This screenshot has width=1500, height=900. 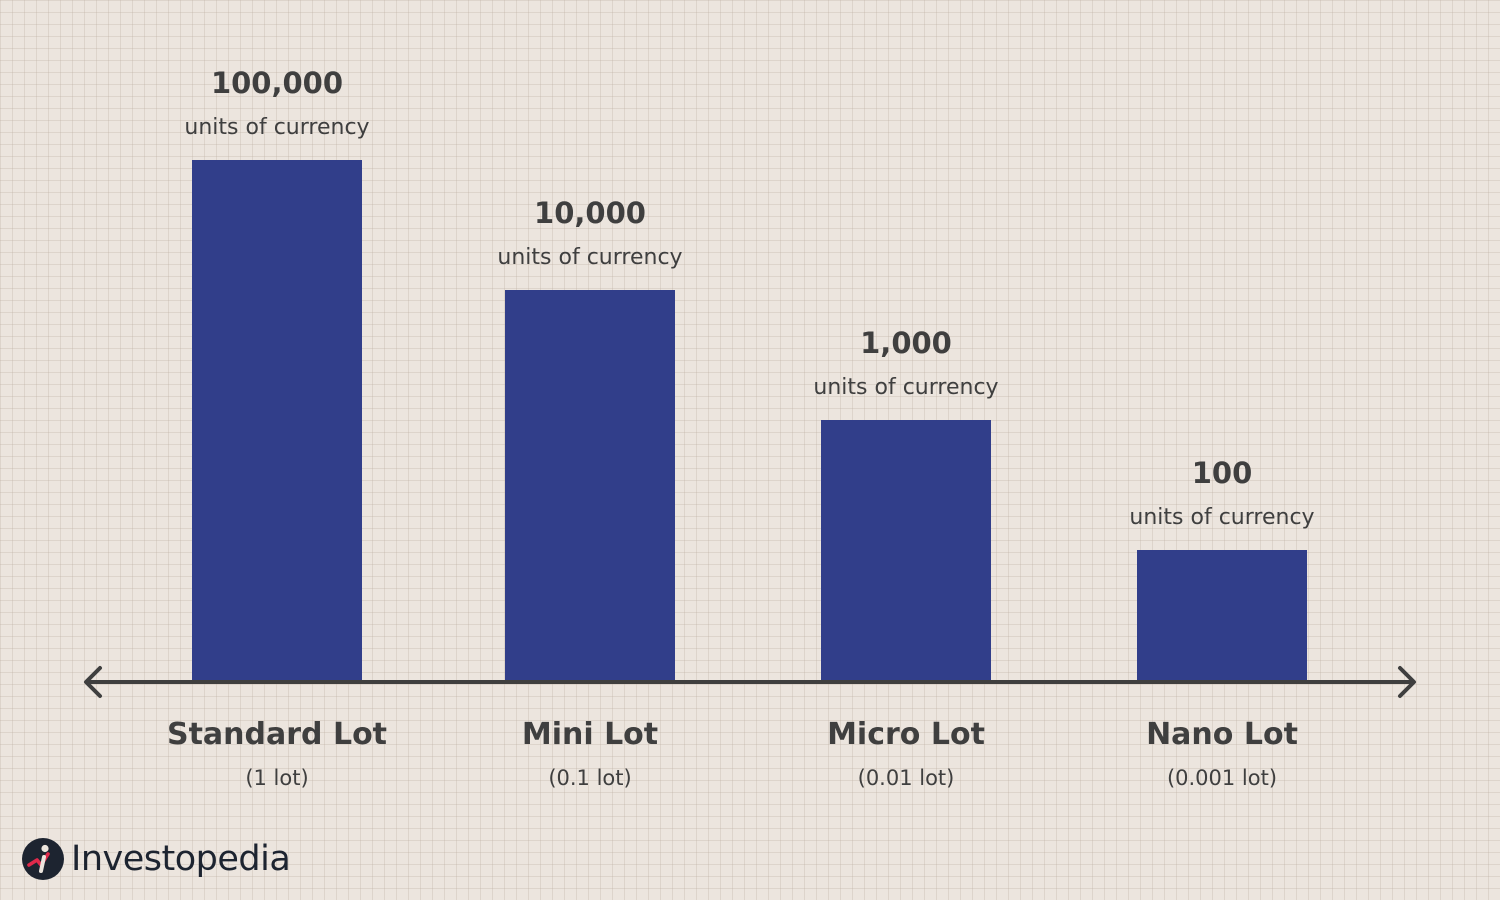 I want to click on bar-standard-lot, so click(x=277, y=420).